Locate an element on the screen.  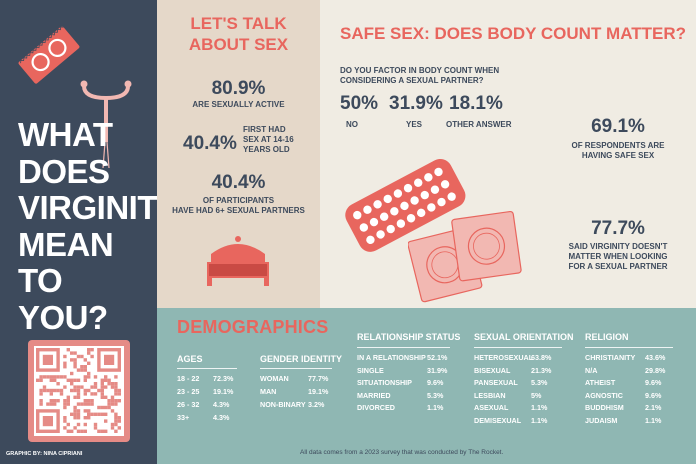
row-label: NON-BINARY is located at coordinates (283, 404).